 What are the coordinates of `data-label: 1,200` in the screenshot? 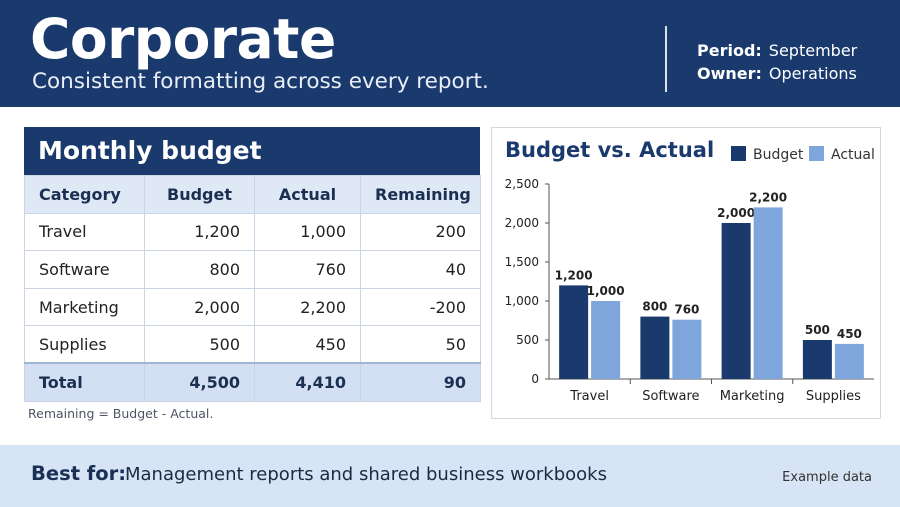 It's located at (574, 275).